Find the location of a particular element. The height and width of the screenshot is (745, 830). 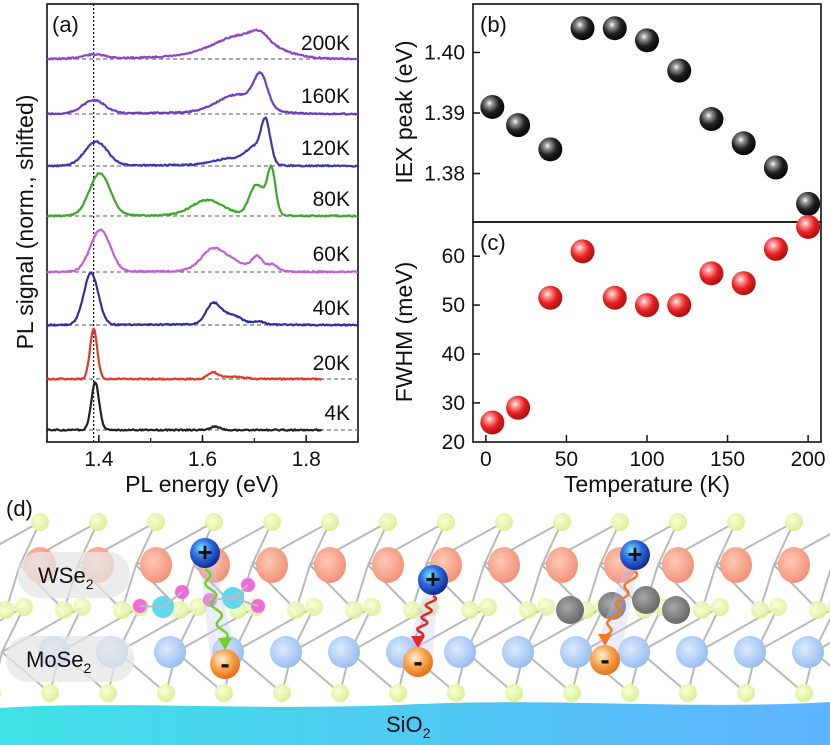

c-x-tick-label-200: 200 is located at coordinates (808, 459).